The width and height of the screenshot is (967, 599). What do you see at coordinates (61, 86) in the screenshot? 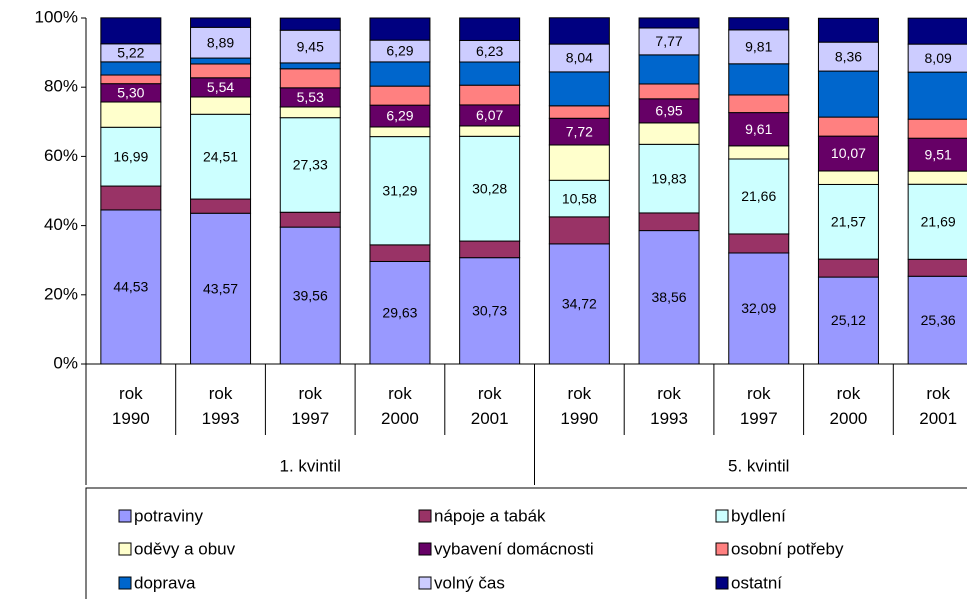
I see `y-tick-label: 80%` at bounding box center [61, 86].